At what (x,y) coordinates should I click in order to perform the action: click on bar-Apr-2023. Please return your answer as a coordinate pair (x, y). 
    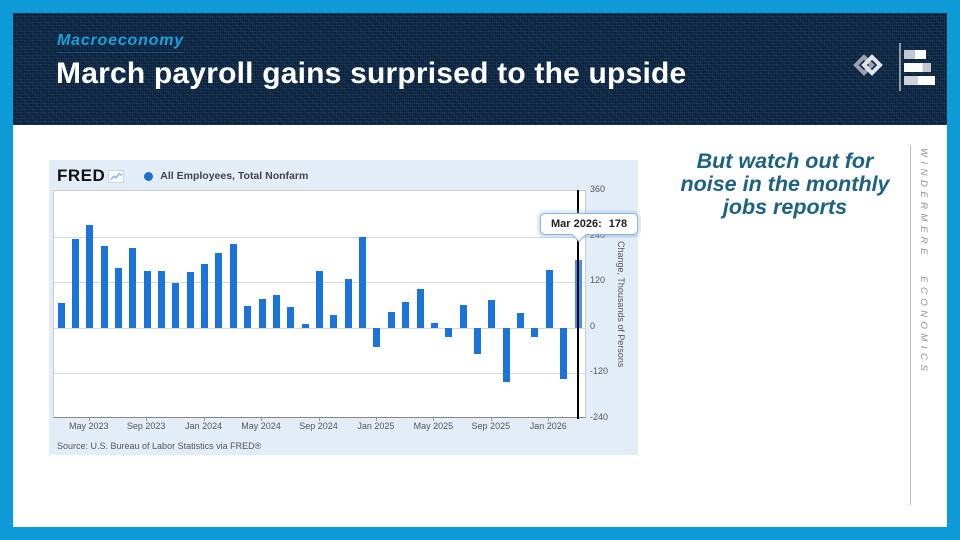
    Looking at the image, I should click on (75, 283).